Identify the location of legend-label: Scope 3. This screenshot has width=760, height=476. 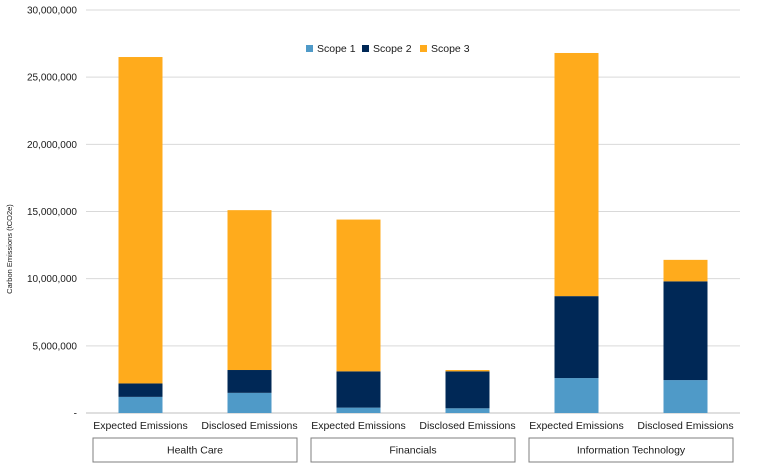
(450, 49).